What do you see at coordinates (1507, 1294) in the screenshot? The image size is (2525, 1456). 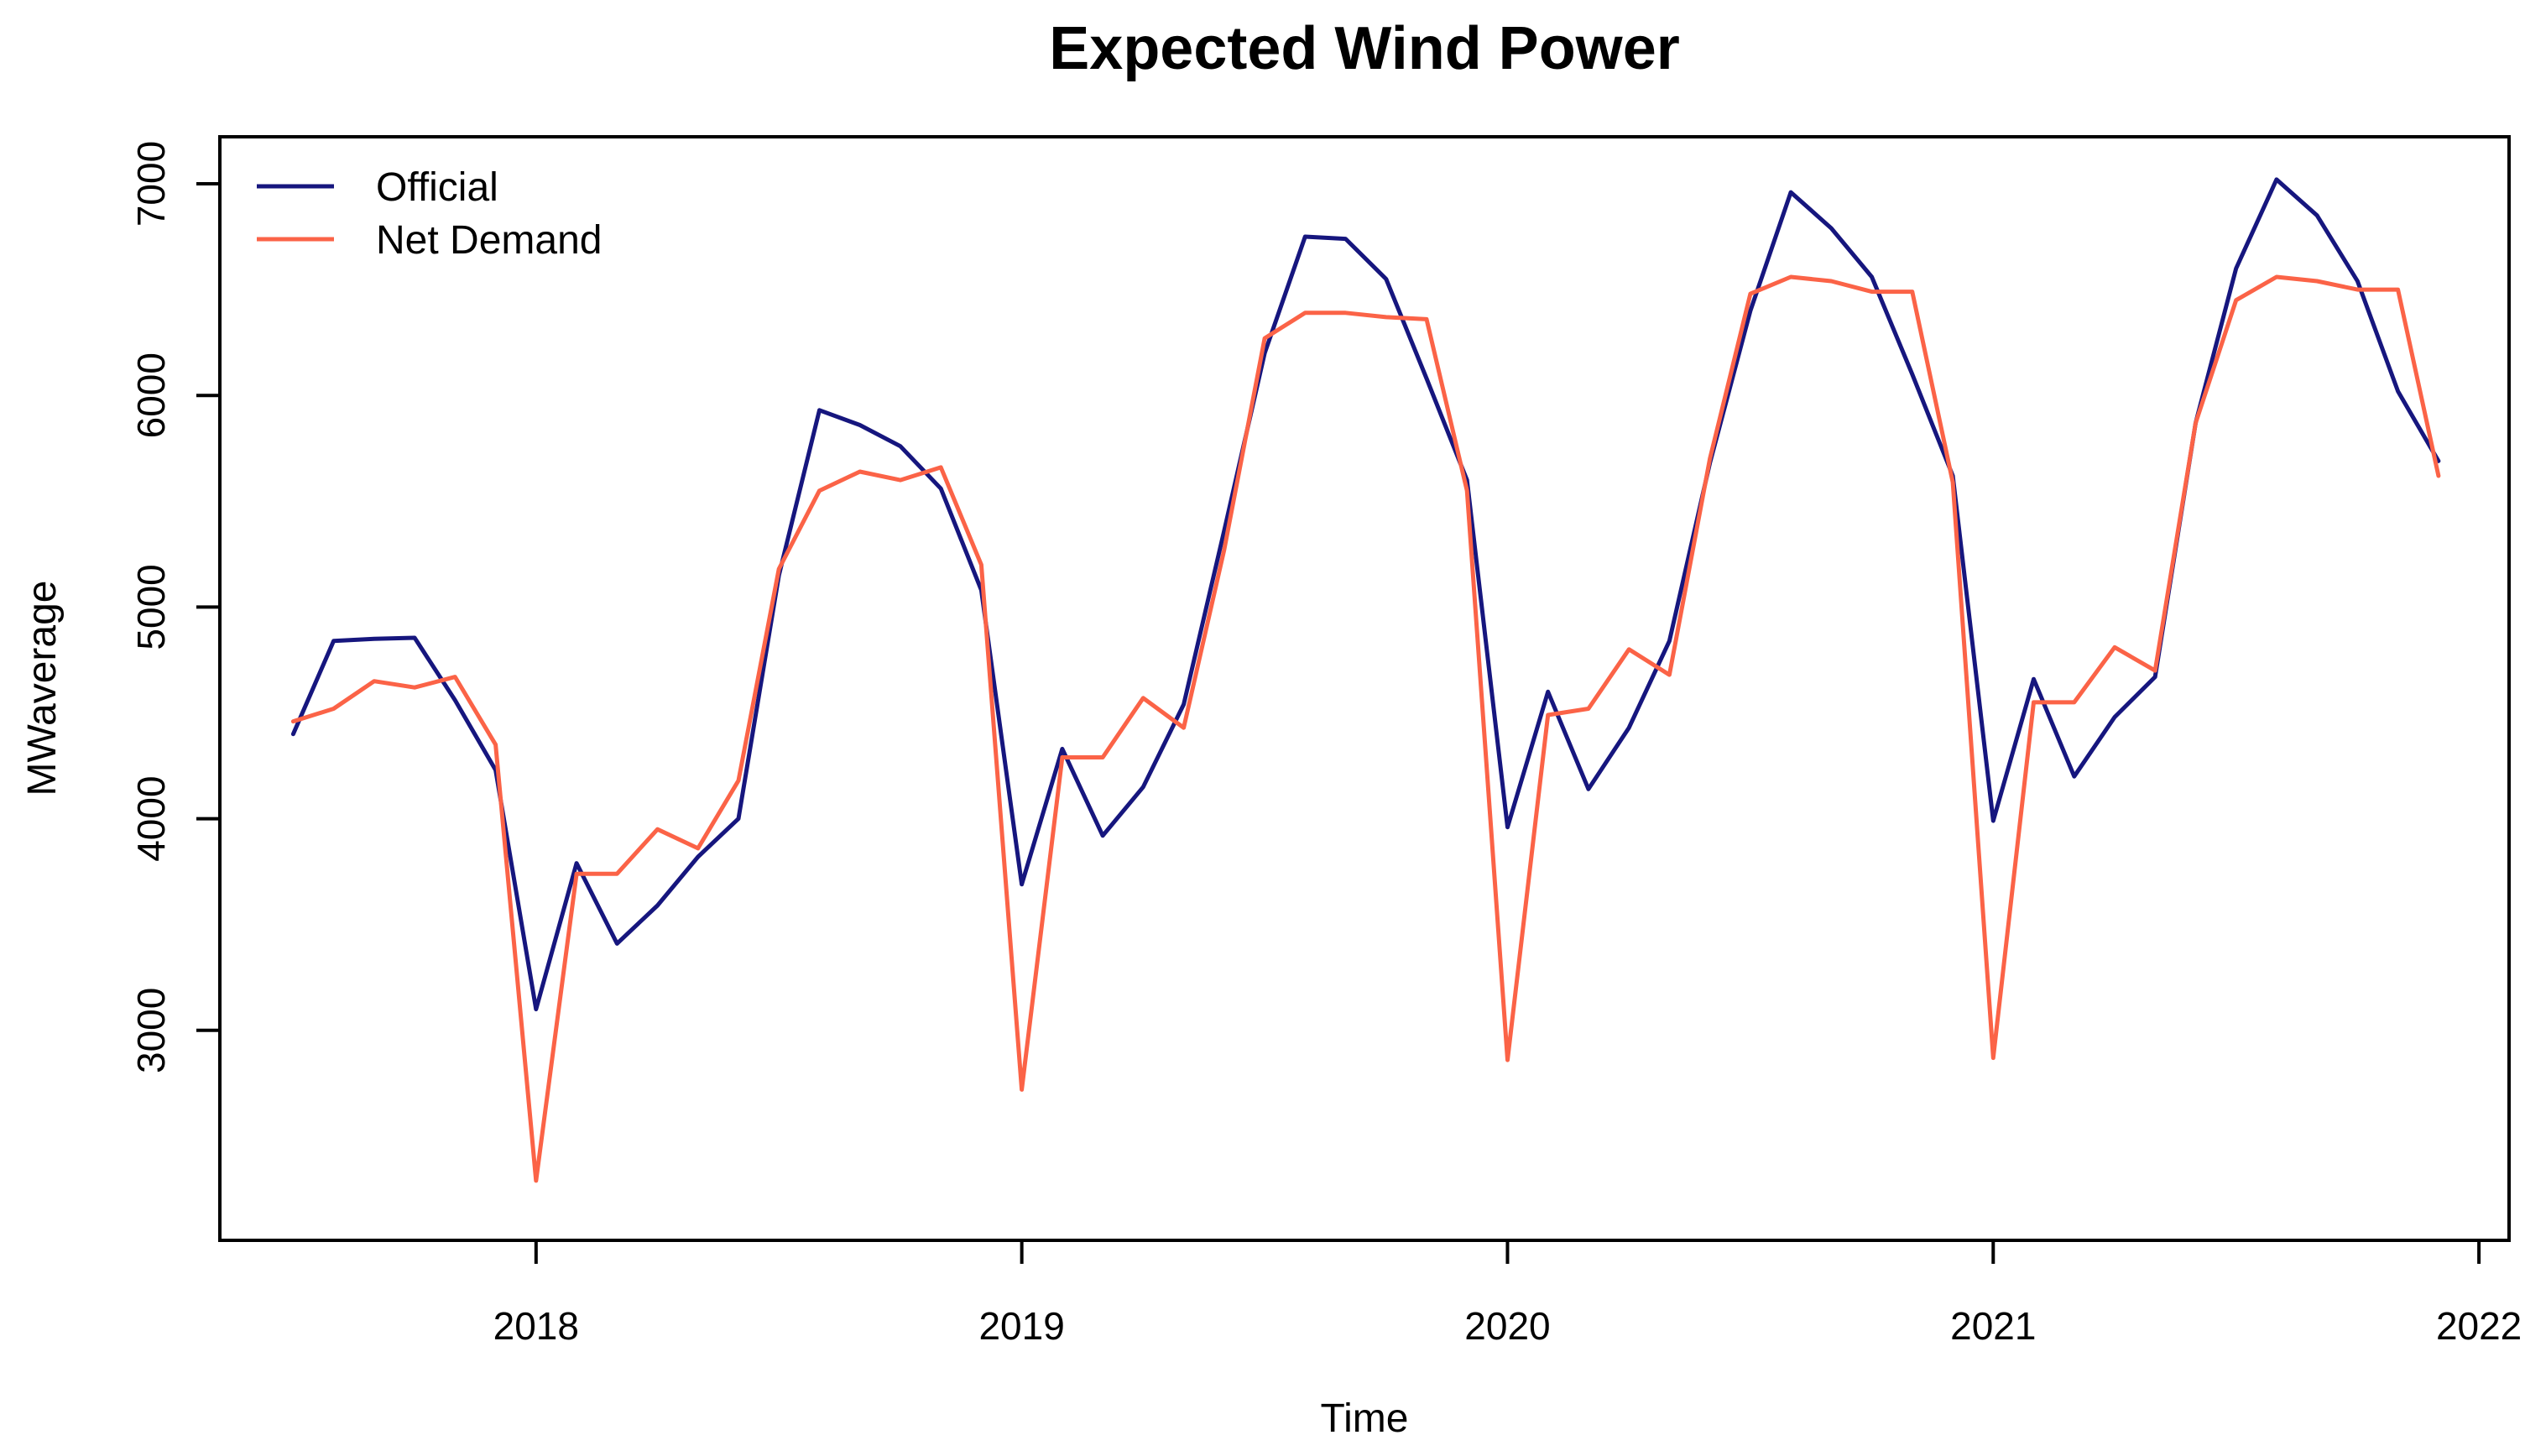 I see `x-axis: 2018 2019 2020 2021 2022` at bounding box center [1507, 1294].